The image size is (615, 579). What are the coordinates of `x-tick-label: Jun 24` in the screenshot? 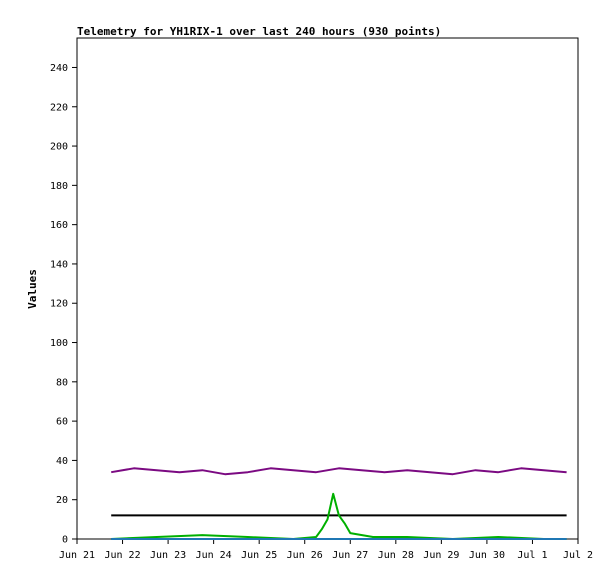 It's located at (214, 555).